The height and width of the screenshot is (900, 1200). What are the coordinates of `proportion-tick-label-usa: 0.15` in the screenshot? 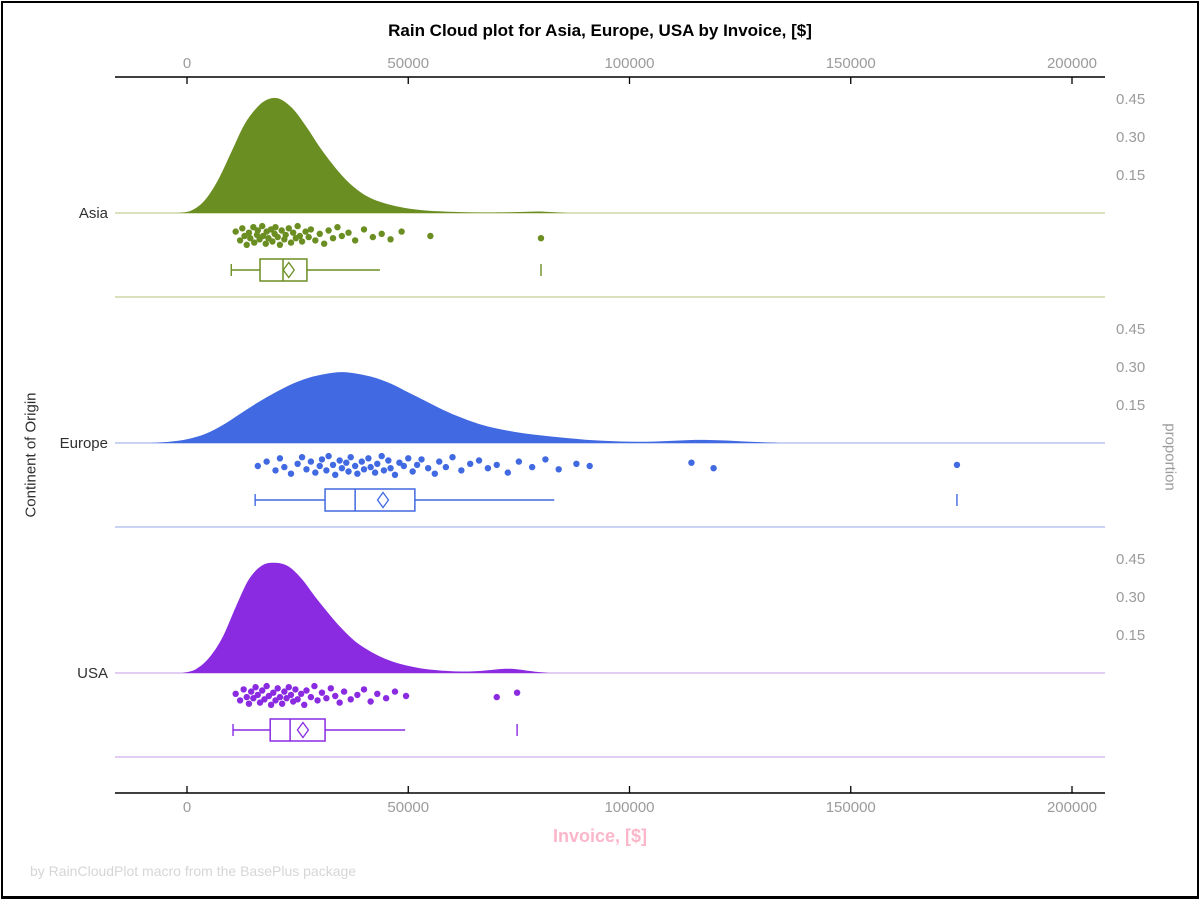 It's located at (1130, 635).